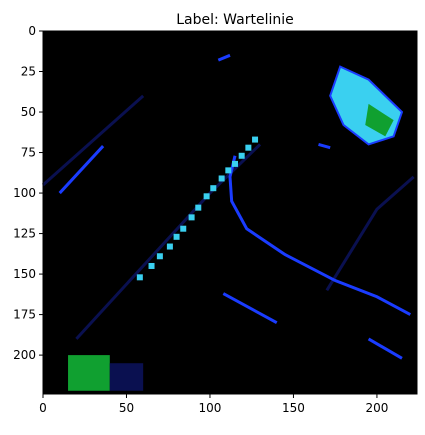 The image size is (425, 435). Describe the element at coordinates (24, 193) in the screenshot. I see `y-tick-label: 100` at that location.